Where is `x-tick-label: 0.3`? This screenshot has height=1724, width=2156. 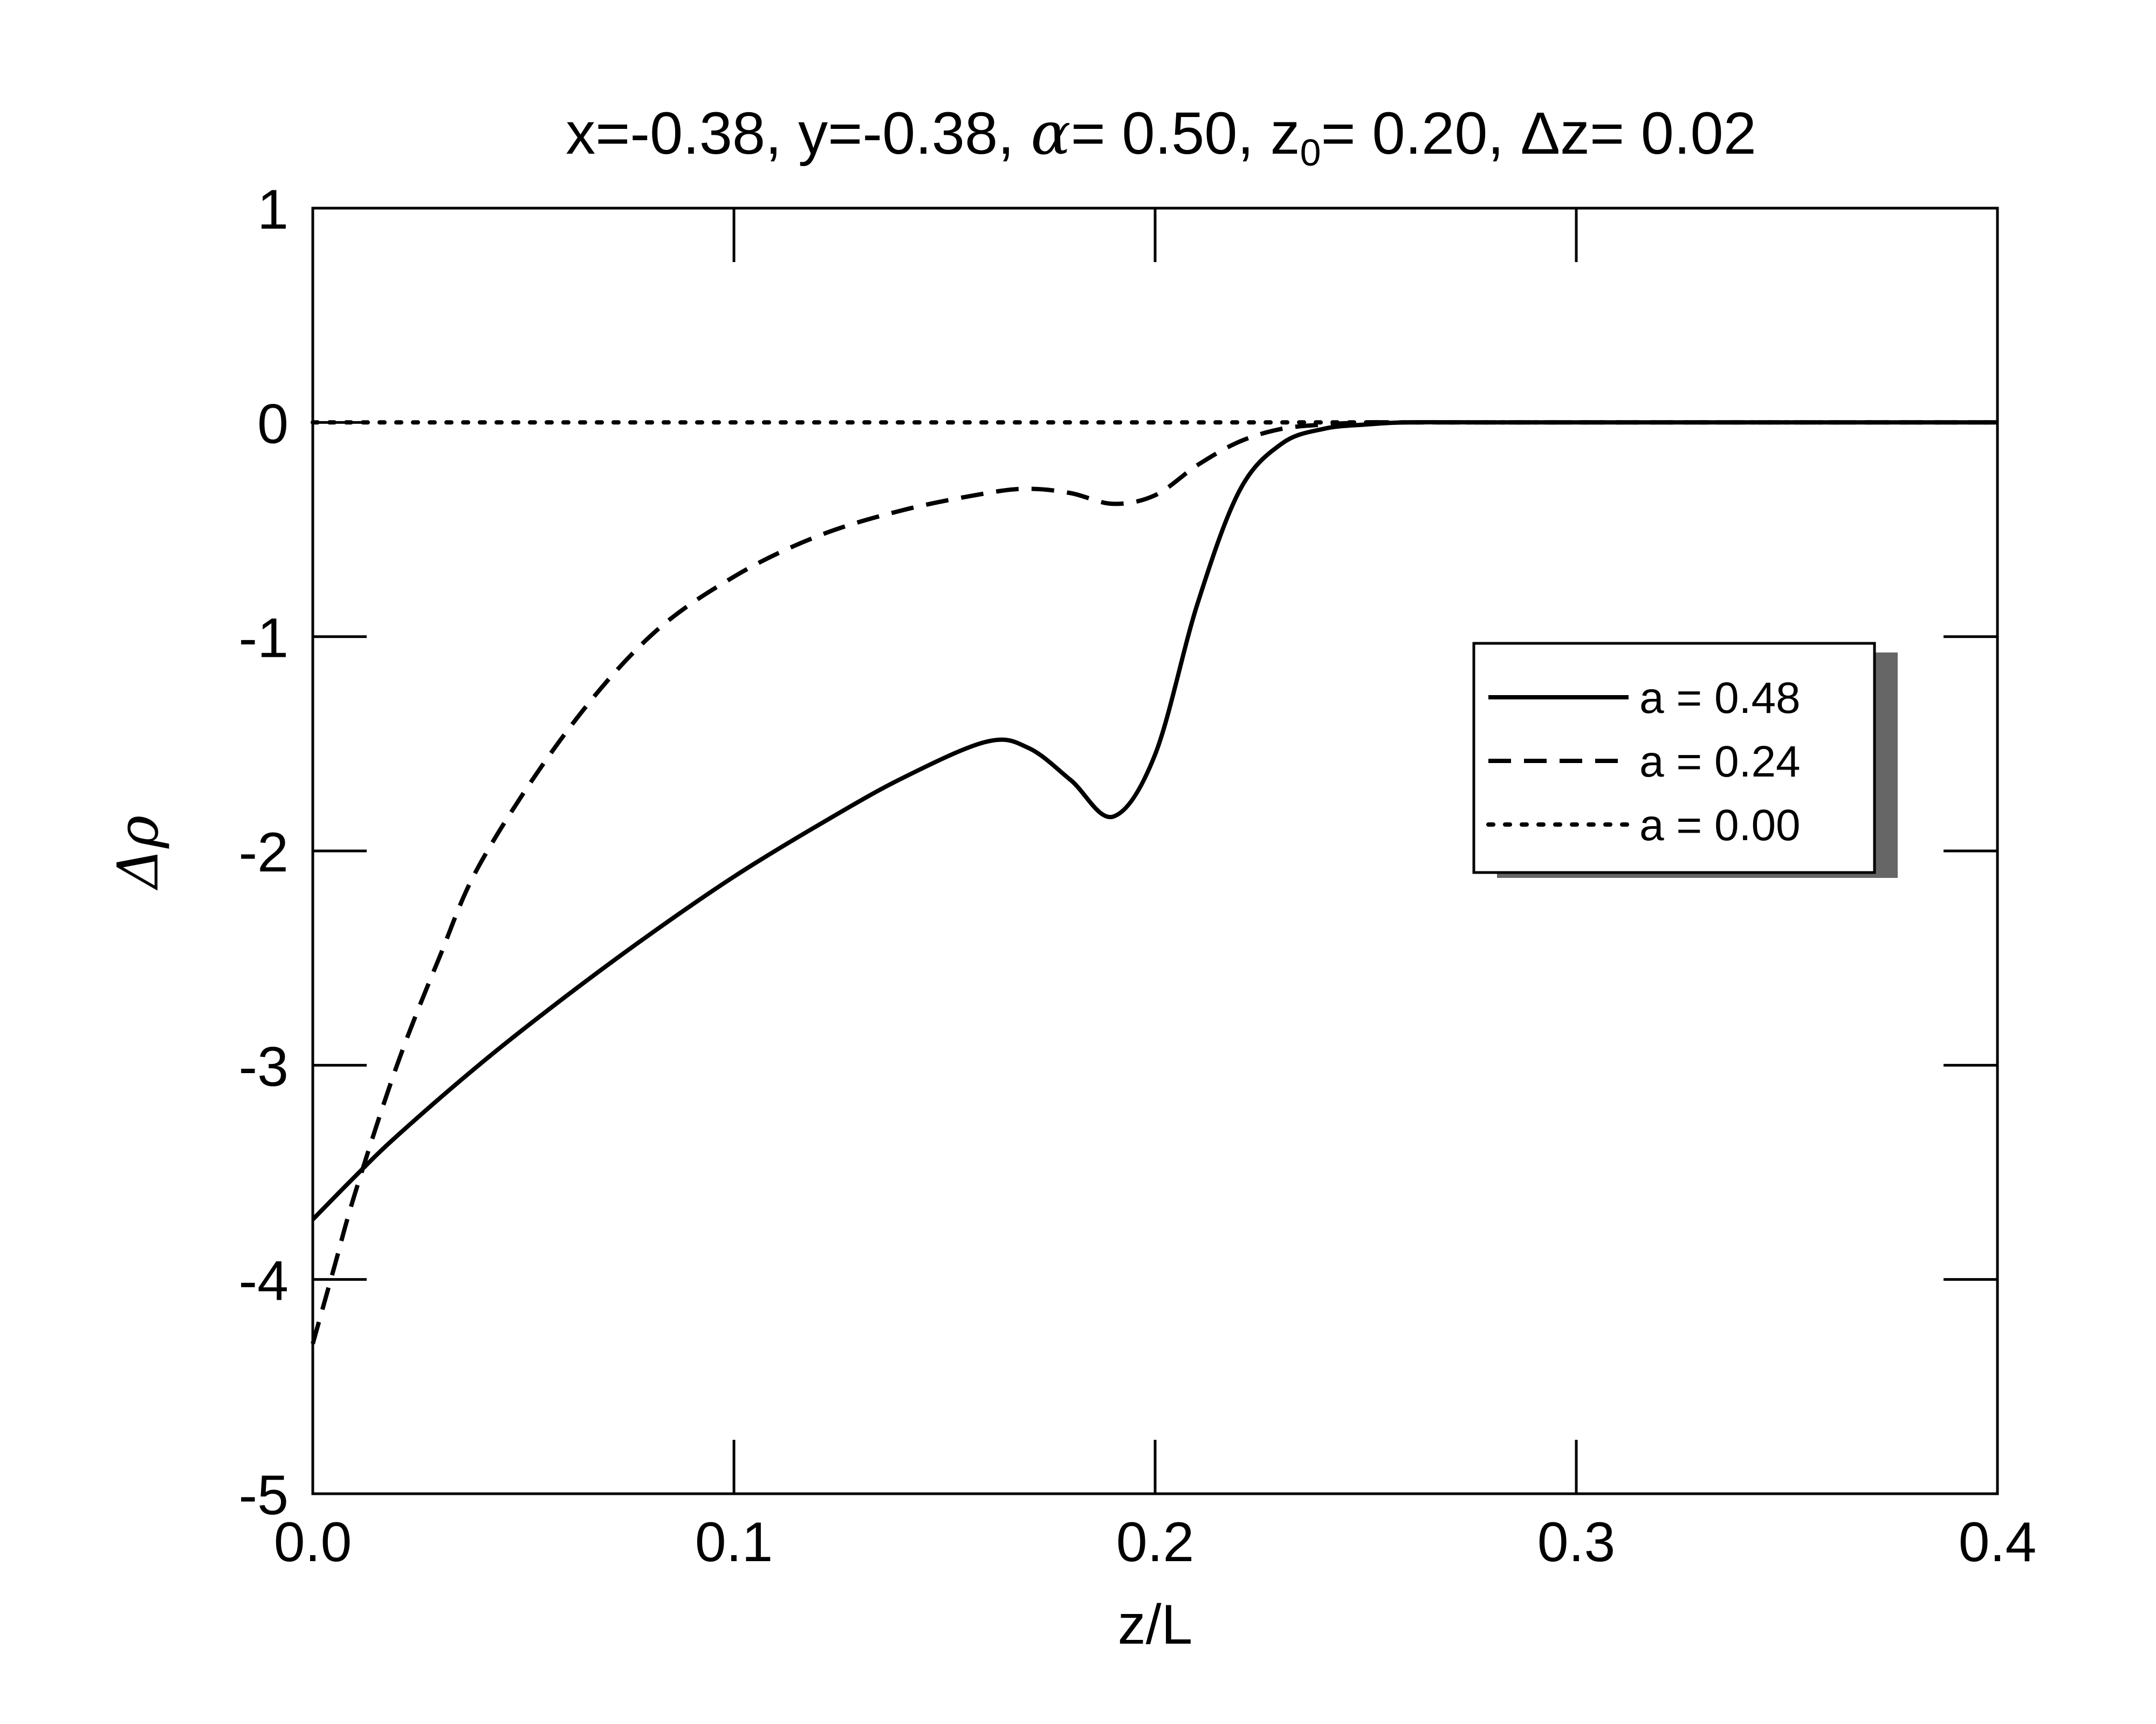 x-tick-label: 0.3 is located at coordinates (1577, 1542).